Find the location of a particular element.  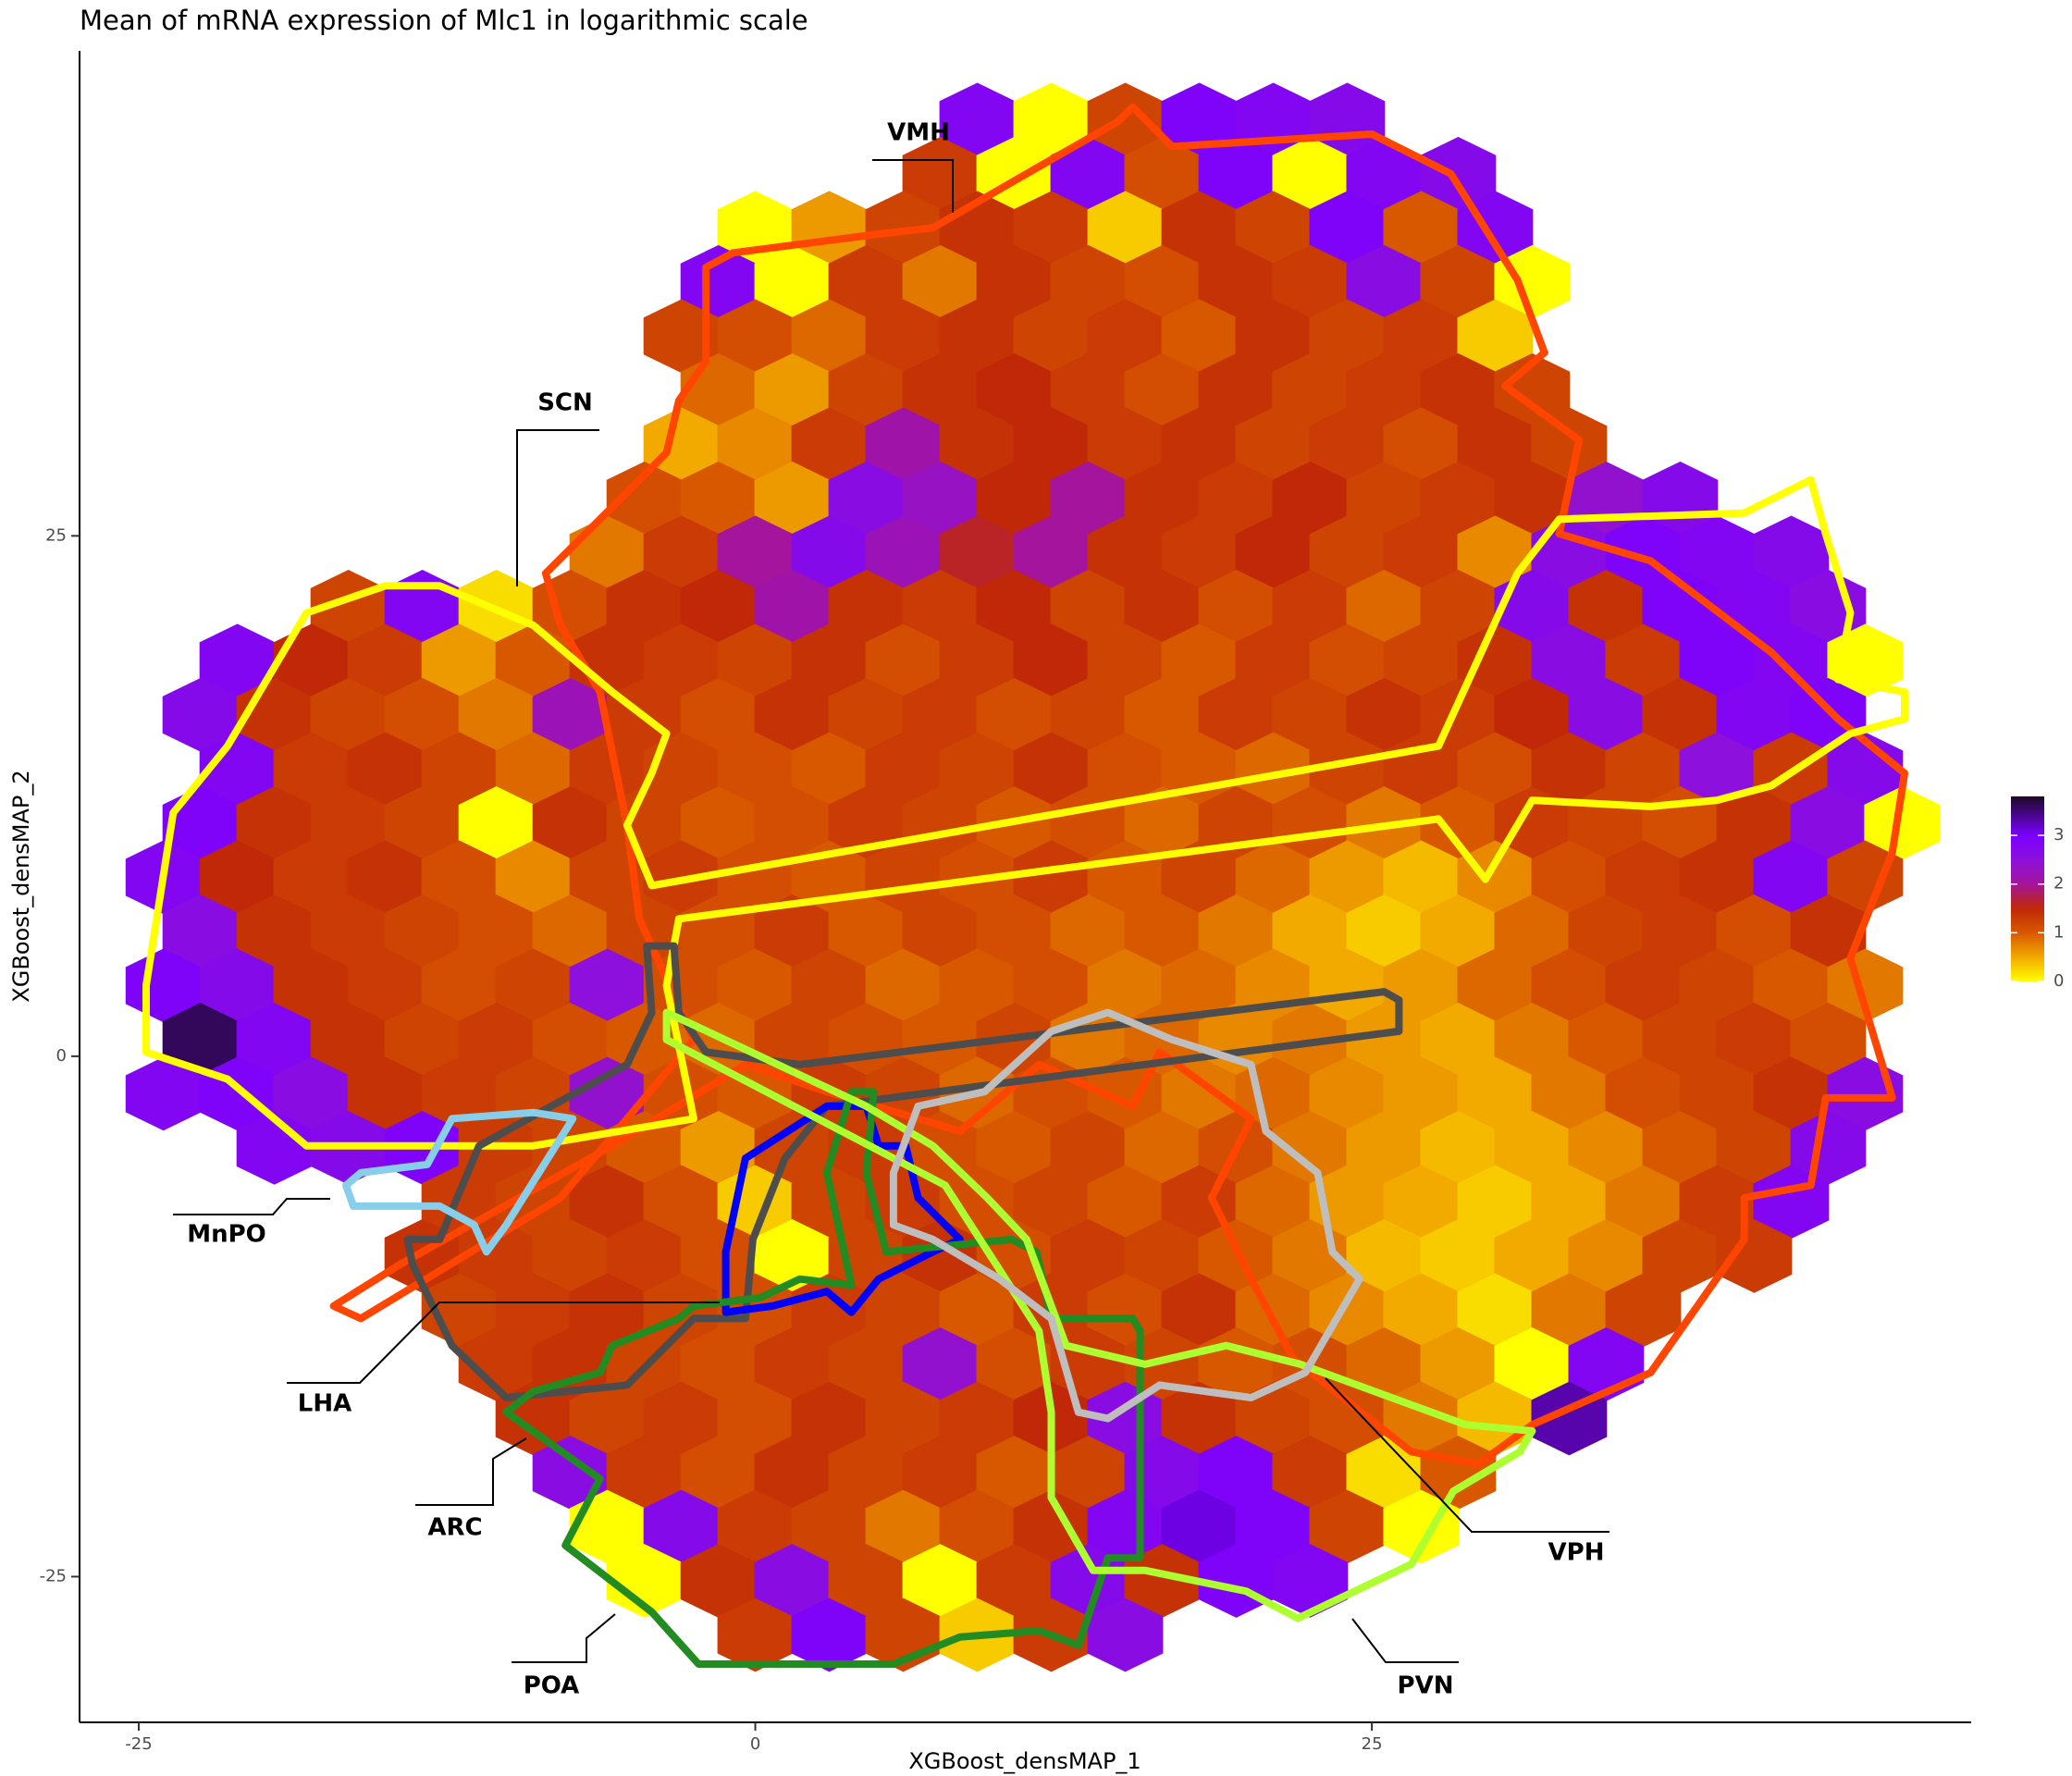

region-label: LHA is located at coordinates (325, 1404).